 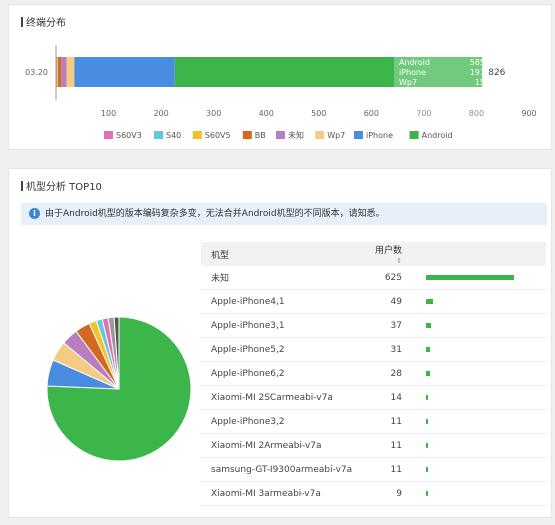 I want to click on sort-icon: ⇕, so click(x=399, y=260).